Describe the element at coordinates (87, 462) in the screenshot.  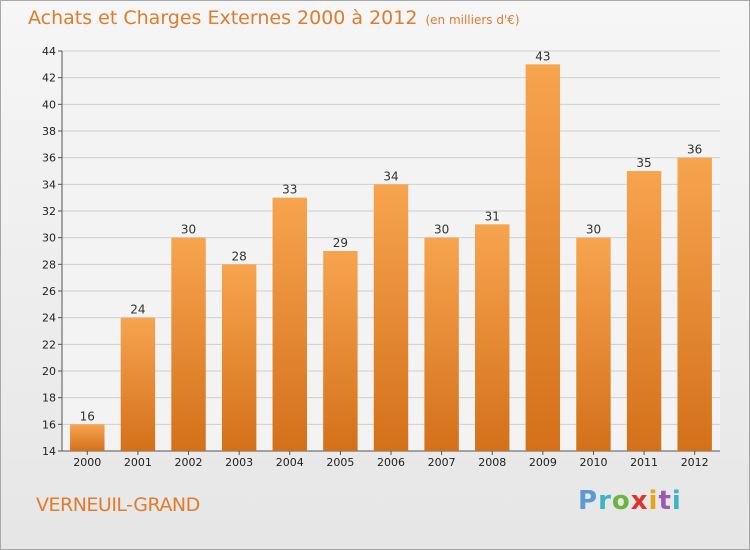
I see `x-tick-label: 2000` at that location.